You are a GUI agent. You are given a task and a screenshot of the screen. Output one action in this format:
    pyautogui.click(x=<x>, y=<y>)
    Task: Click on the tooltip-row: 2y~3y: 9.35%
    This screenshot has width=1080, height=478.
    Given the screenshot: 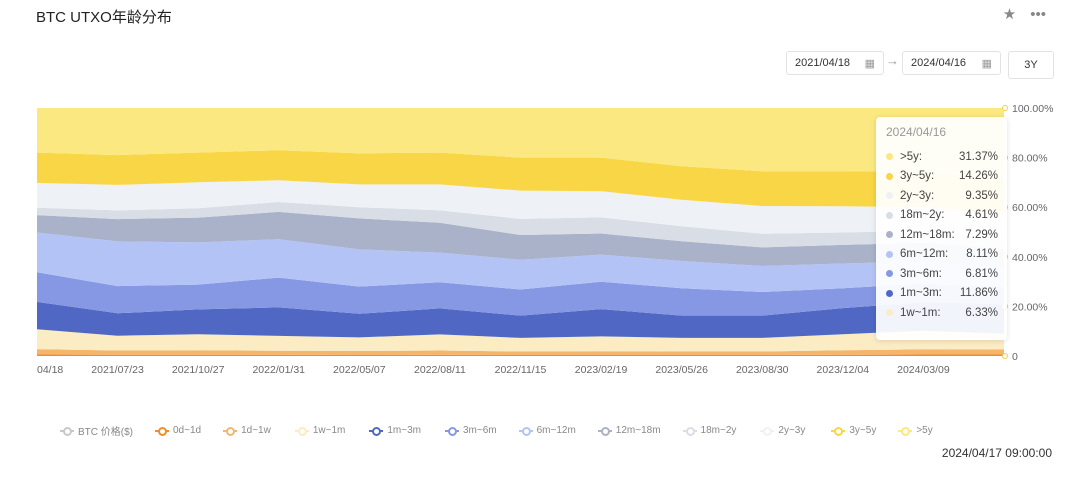 What is the action you would take?
    pyautogui.click(x=941, y=196)
    